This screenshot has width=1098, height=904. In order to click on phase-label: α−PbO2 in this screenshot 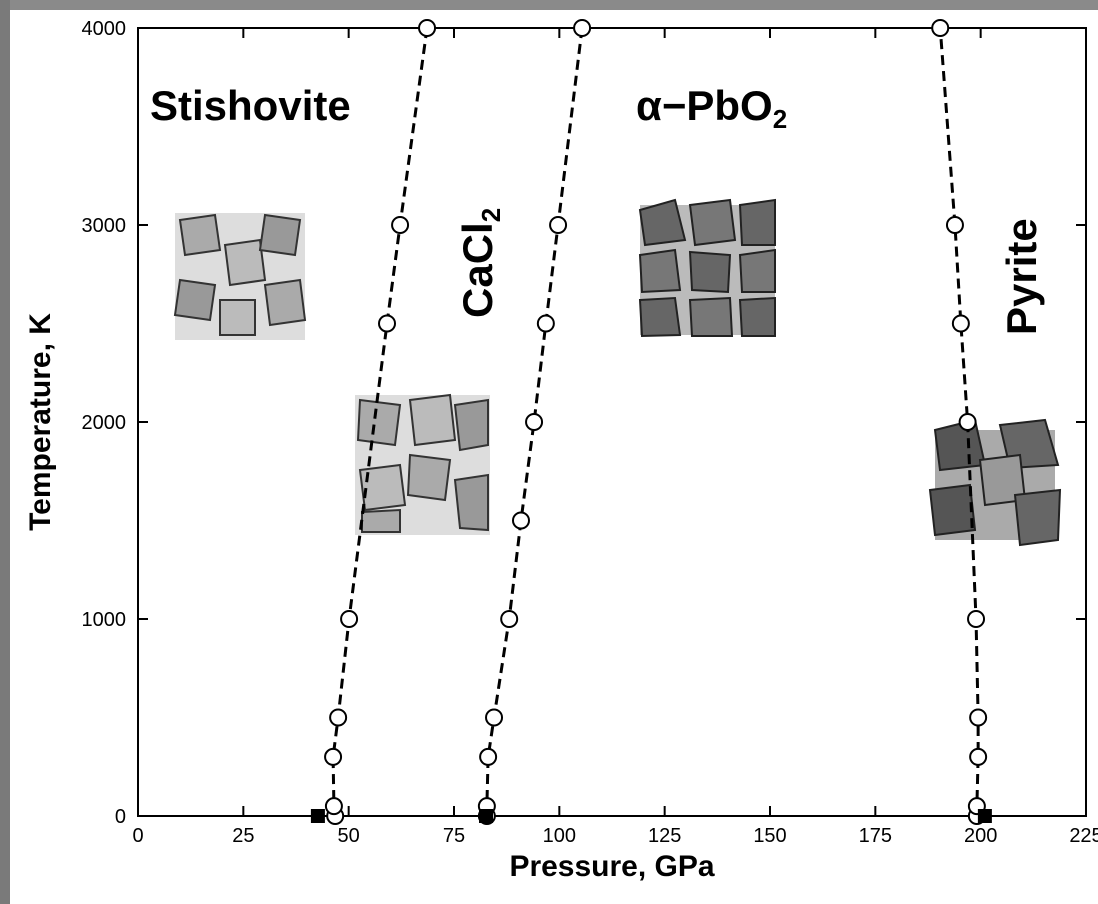, I will do `click(711, 108)`.